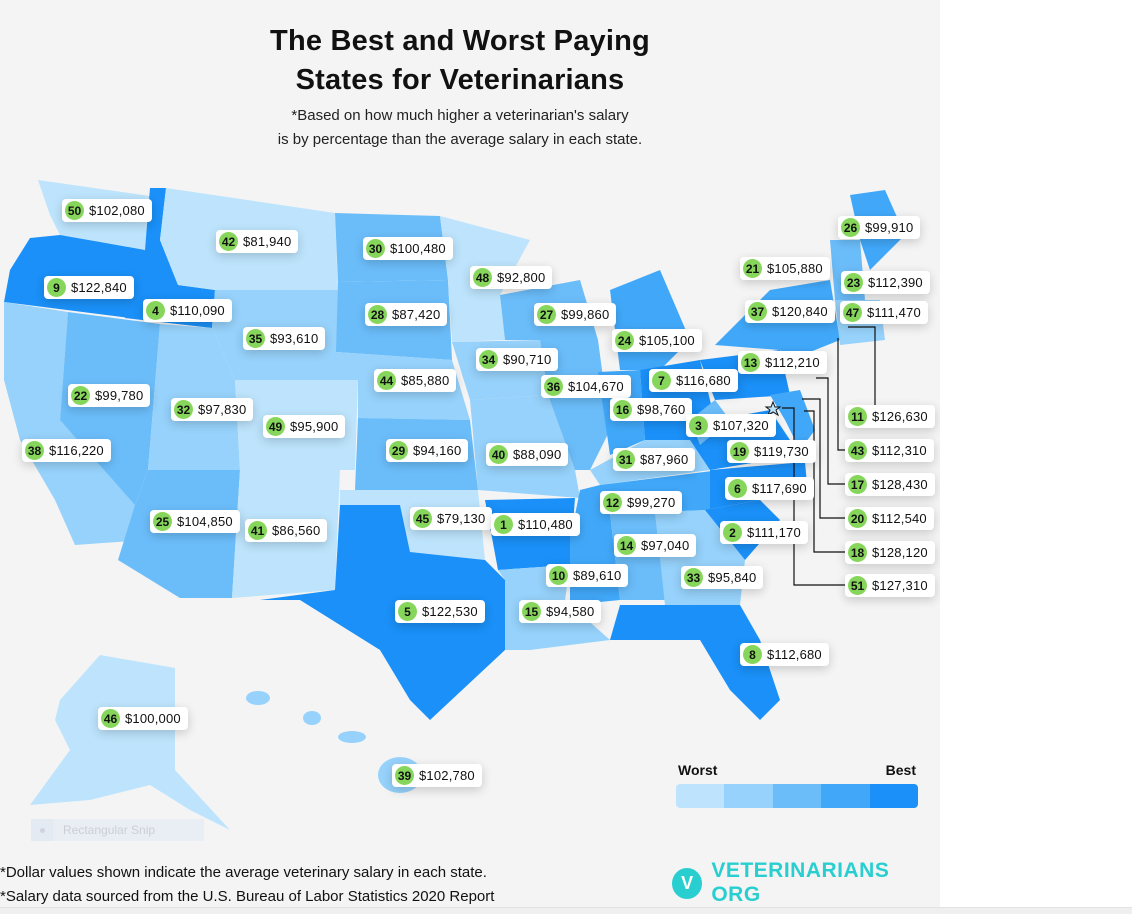 The height and width of the screenshot is (914, 1132). I want to click on state-label: 44 $85,880, so click(415, 380).